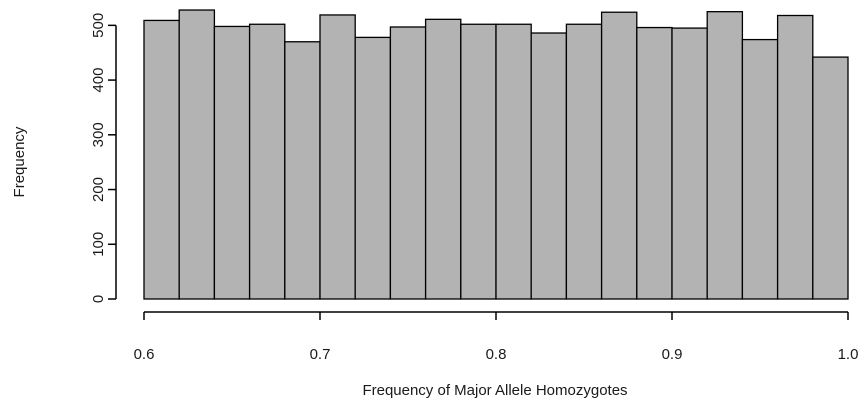 The image size is (862, 409). What do you see at coordinates (98, 134) in the screenshot?
I see `y-tick-label: 300` at bounding box center [98, 134].